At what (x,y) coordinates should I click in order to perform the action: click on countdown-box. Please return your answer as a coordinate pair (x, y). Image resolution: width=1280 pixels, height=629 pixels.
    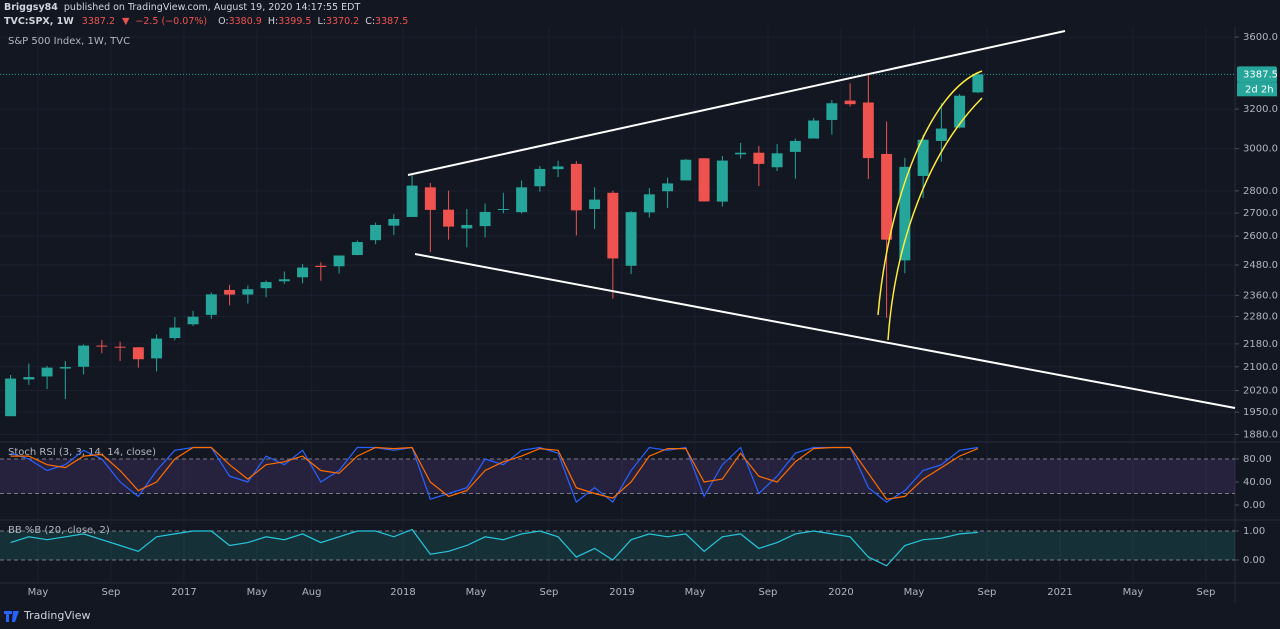
    Looking at the image, I should click on (1257, 89).